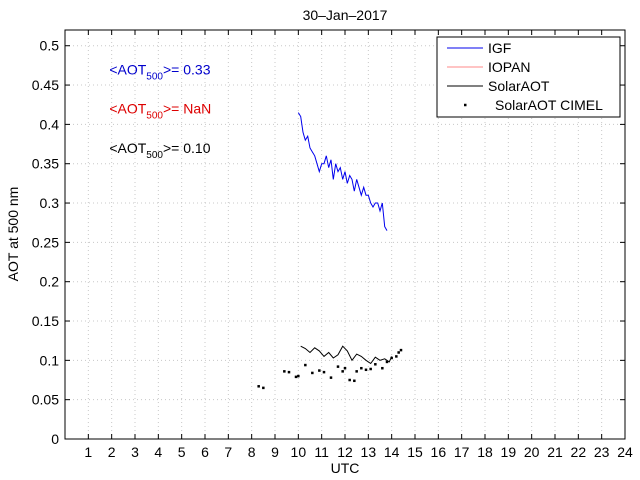 Image resolution: width=640 pixels, height=480 pixels. Describe the element at coordinates (465, 105) in the screenshot. I see `legend-dot-swatch` at that location.